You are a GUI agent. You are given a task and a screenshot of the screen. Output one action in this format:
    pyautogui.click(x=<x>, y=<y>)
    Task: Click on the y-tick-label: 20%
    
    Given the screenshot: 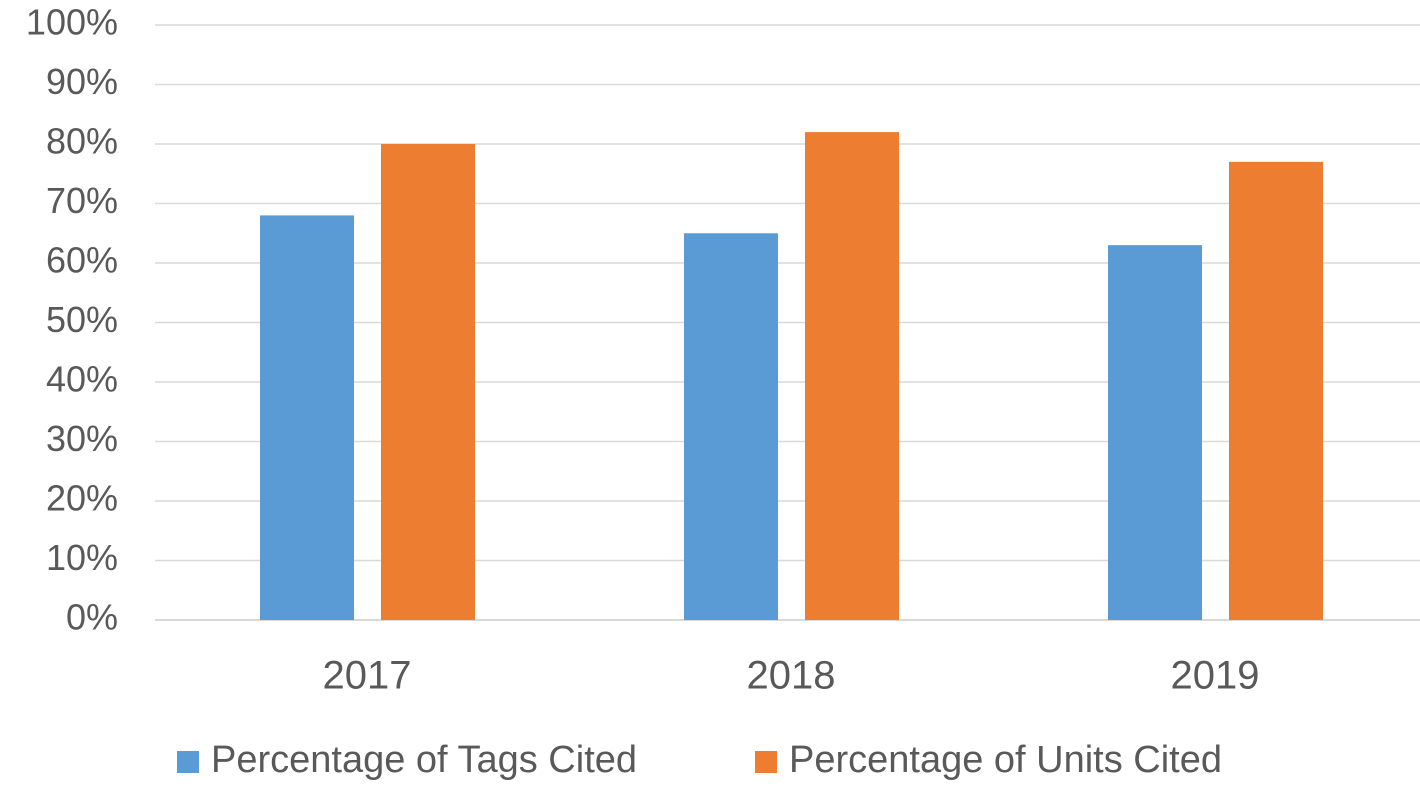 What is the action you would take?
    pyautogui.click(x=82, y=498)
    